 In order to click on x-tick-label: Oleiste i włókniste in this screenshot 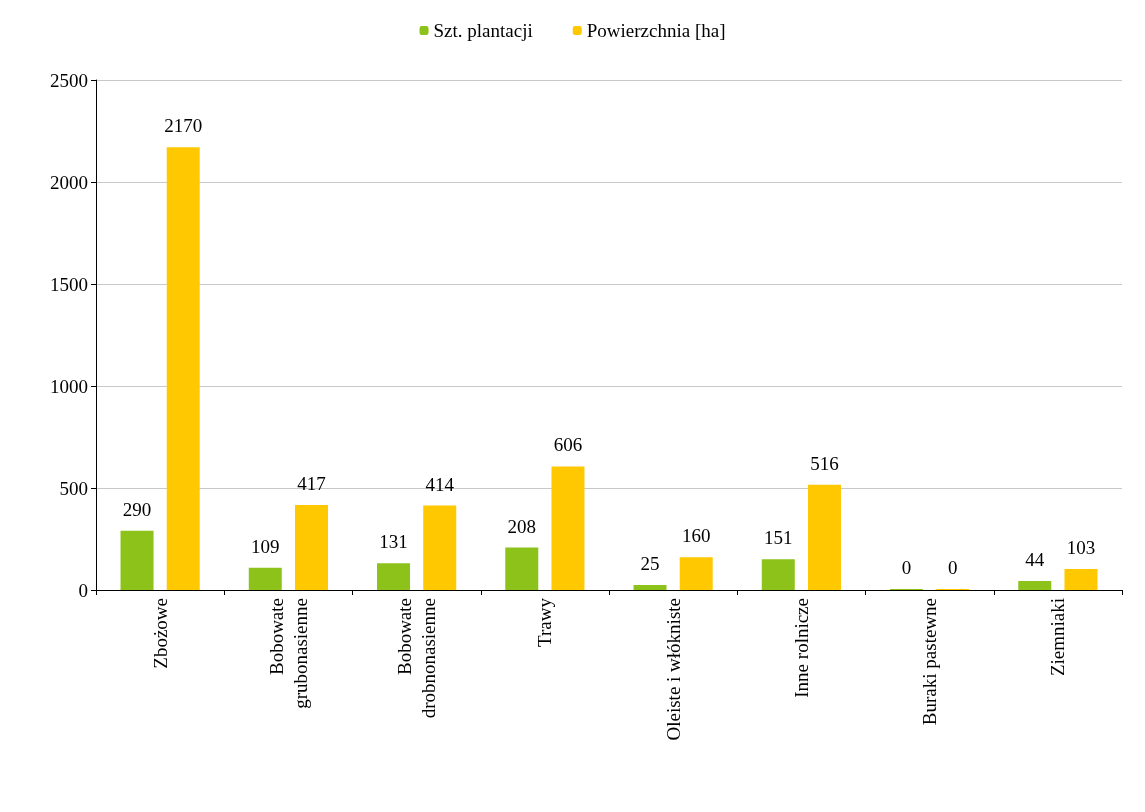, I will do `click(673, 669)`.